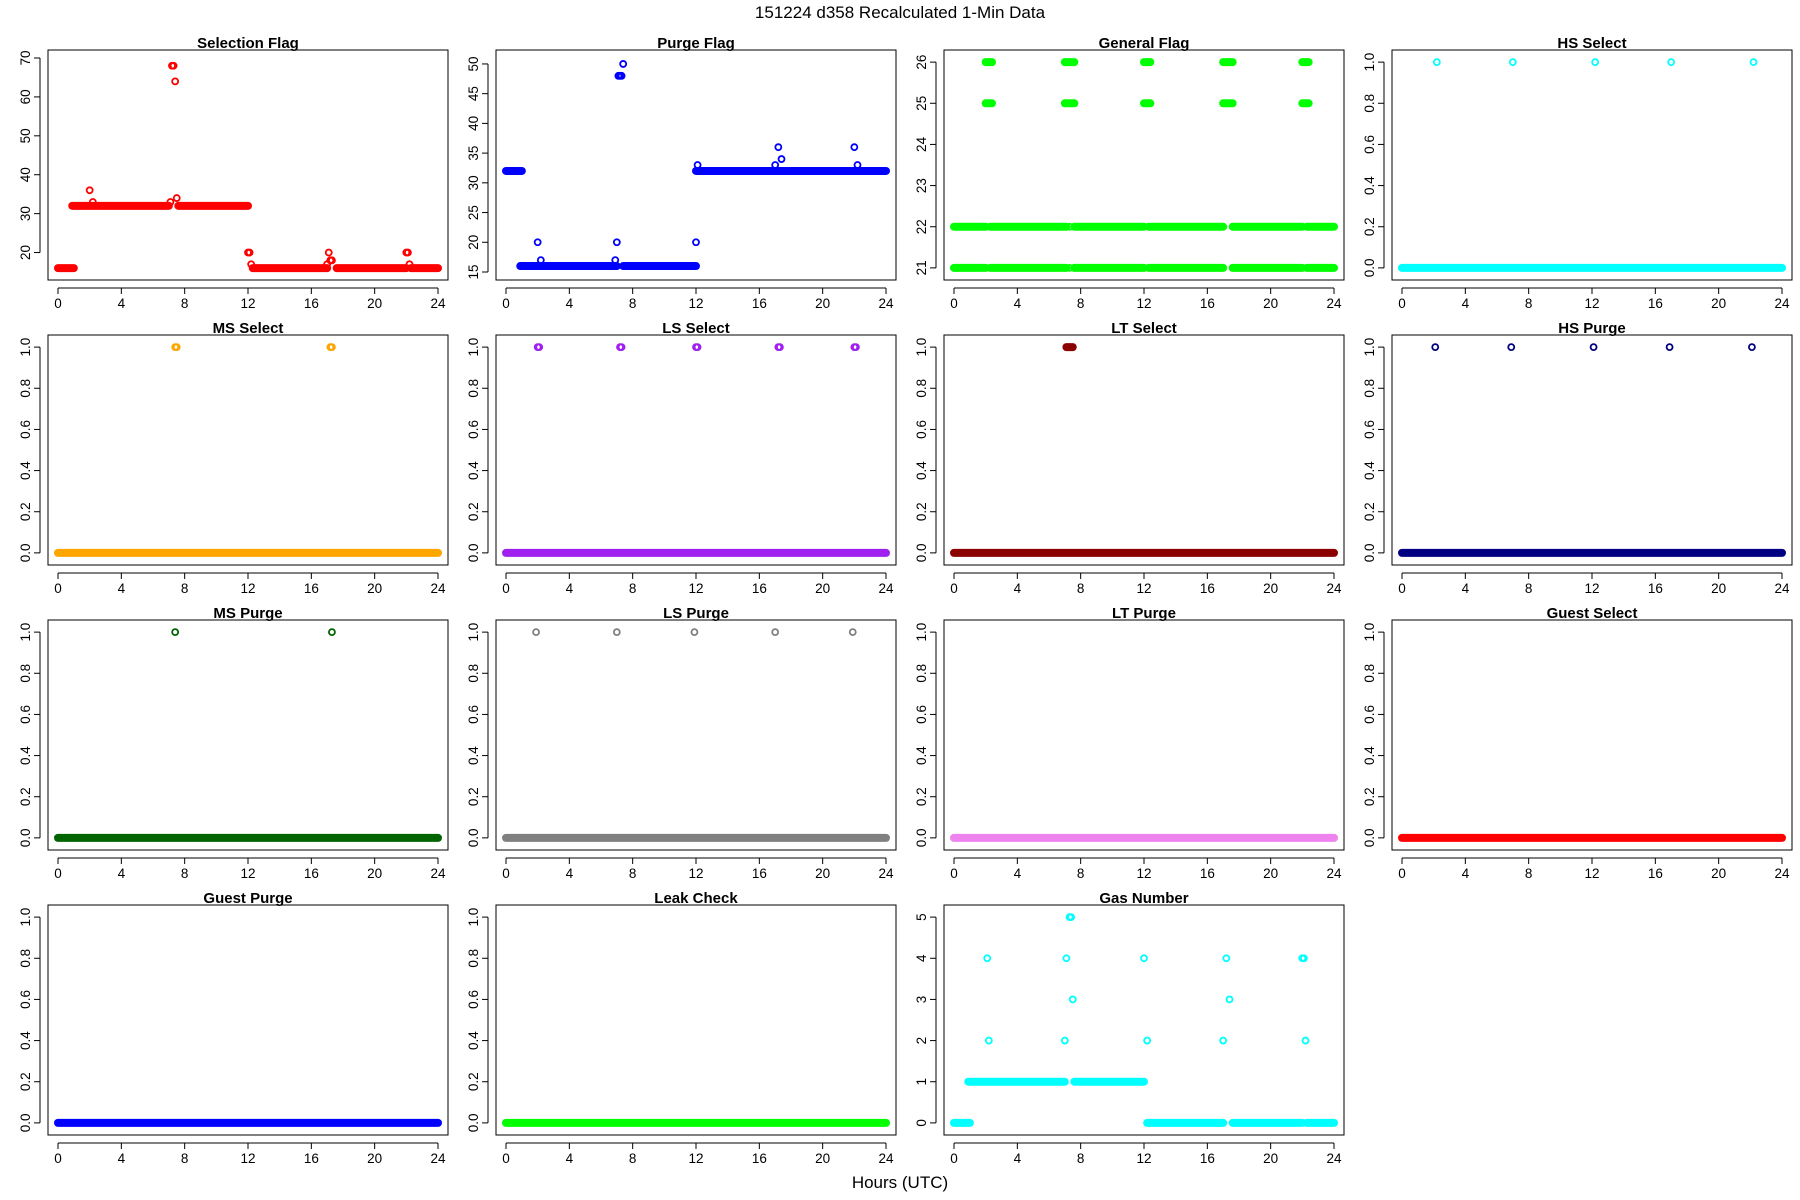 The height and width of the screenshot is (1200, 1800). I want to click on panel-ms-purge: MS Purge 0 4 8 12 16 20 24 0.0 0.2 0.4 0.6 0.8 1.0, so click(233, 743).